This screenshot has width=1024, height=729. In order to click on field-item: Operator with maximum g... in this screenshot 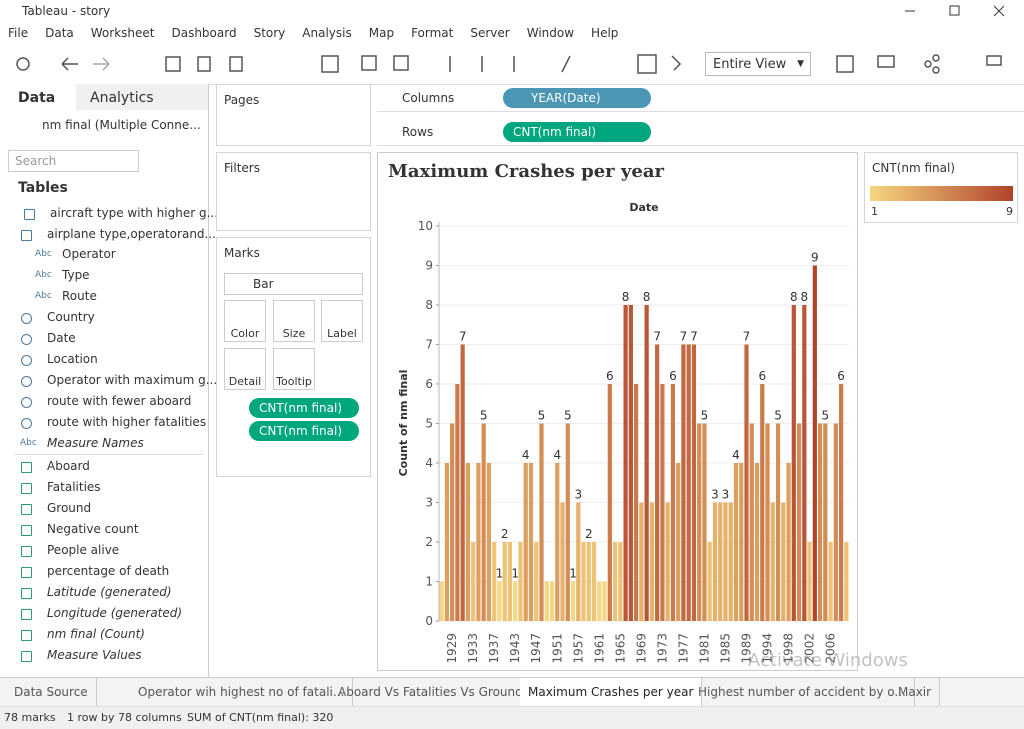, I will do `click(132, 380)`.